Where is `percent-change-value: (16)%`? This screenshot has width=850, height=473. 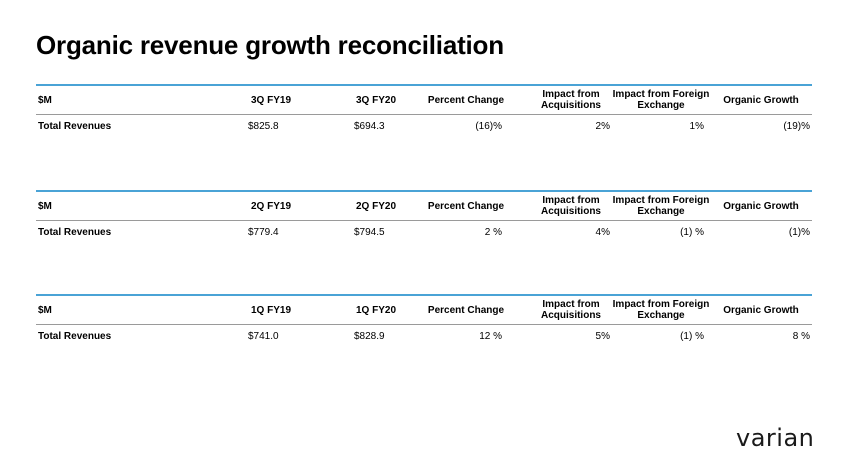
percent-change-value: (16)% is located at coordinates (488, 126).